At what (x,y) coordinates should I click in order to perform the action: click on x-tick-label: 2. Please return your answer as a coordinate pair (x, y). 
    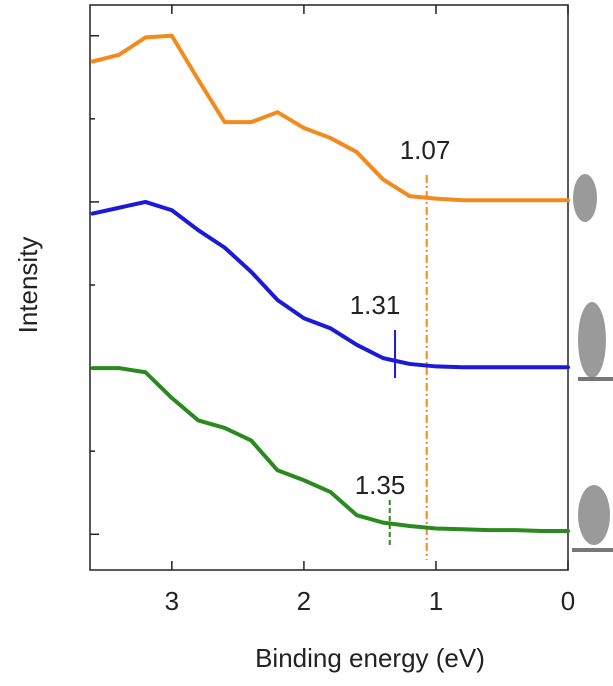
    Looking at the image, I should click on (304, 601).